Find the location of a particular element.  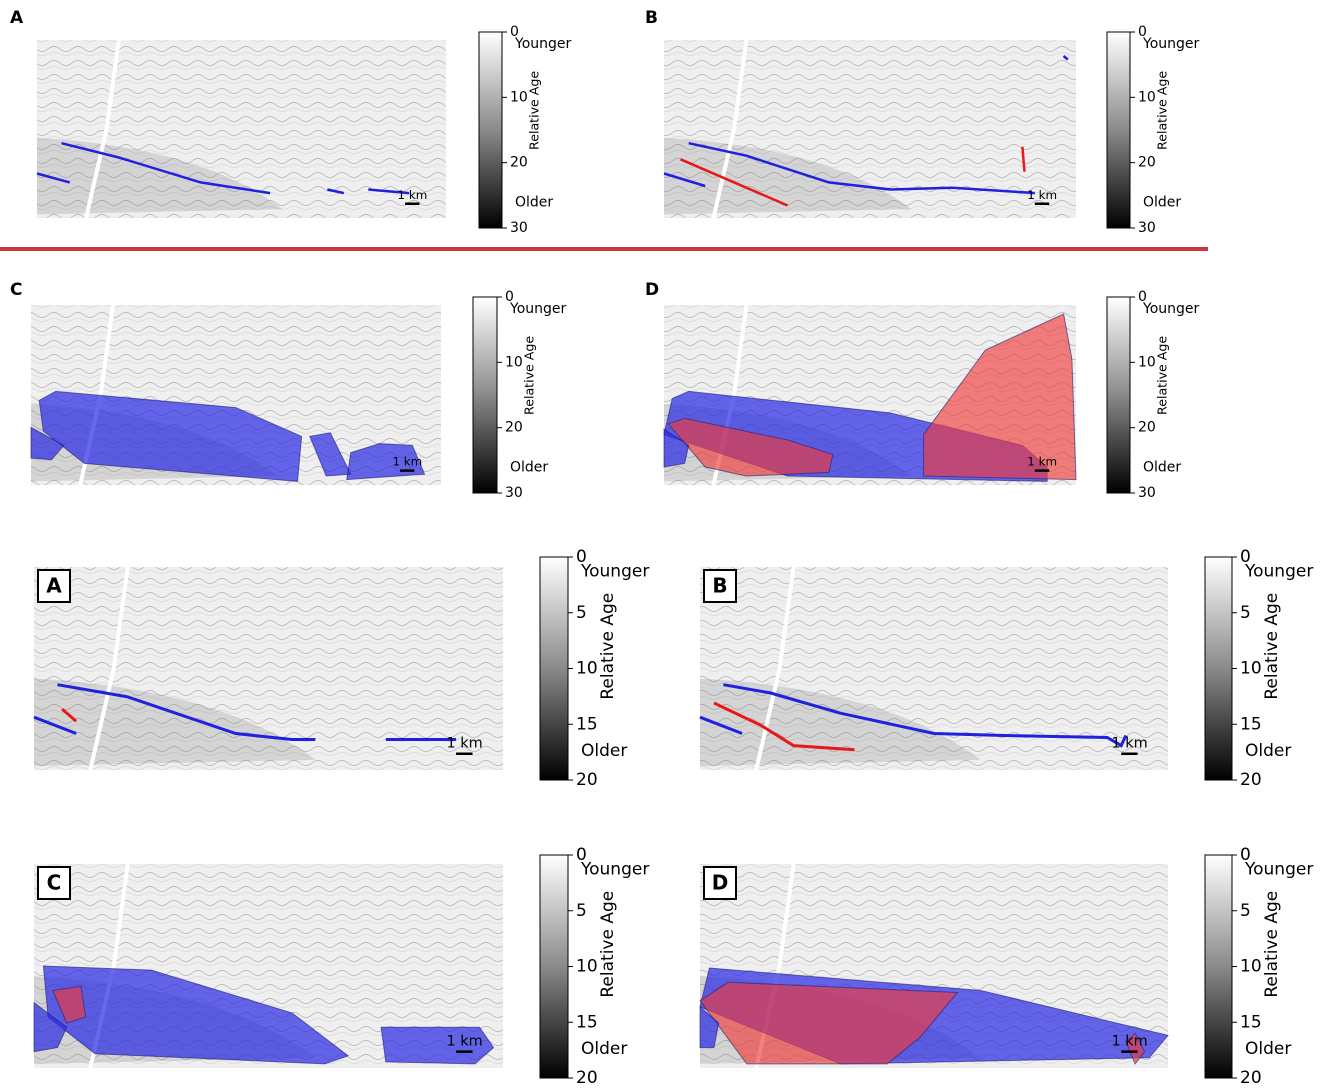

panel: 1 km B 0 5 10 15 20 Younger Older Relative Age is located at coordinates (1006, 668).